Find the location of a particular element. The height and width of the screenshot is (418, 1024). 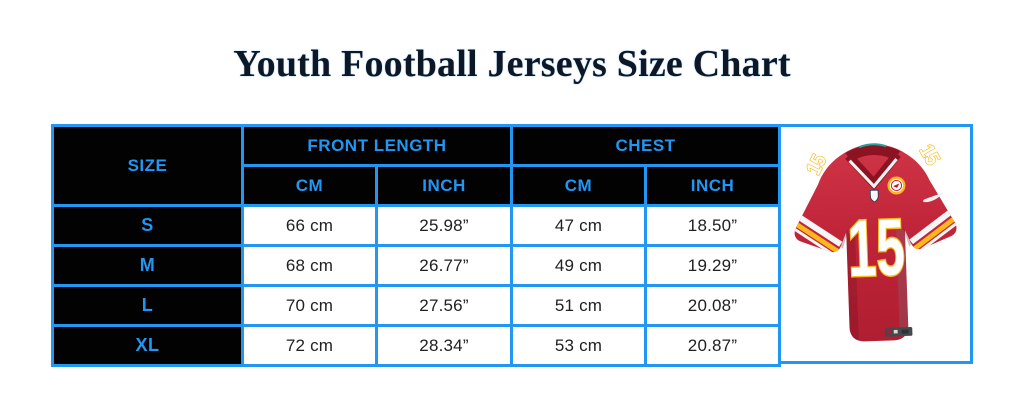

cell-front-inch: 28.34” is located at coordinates (444, 345).